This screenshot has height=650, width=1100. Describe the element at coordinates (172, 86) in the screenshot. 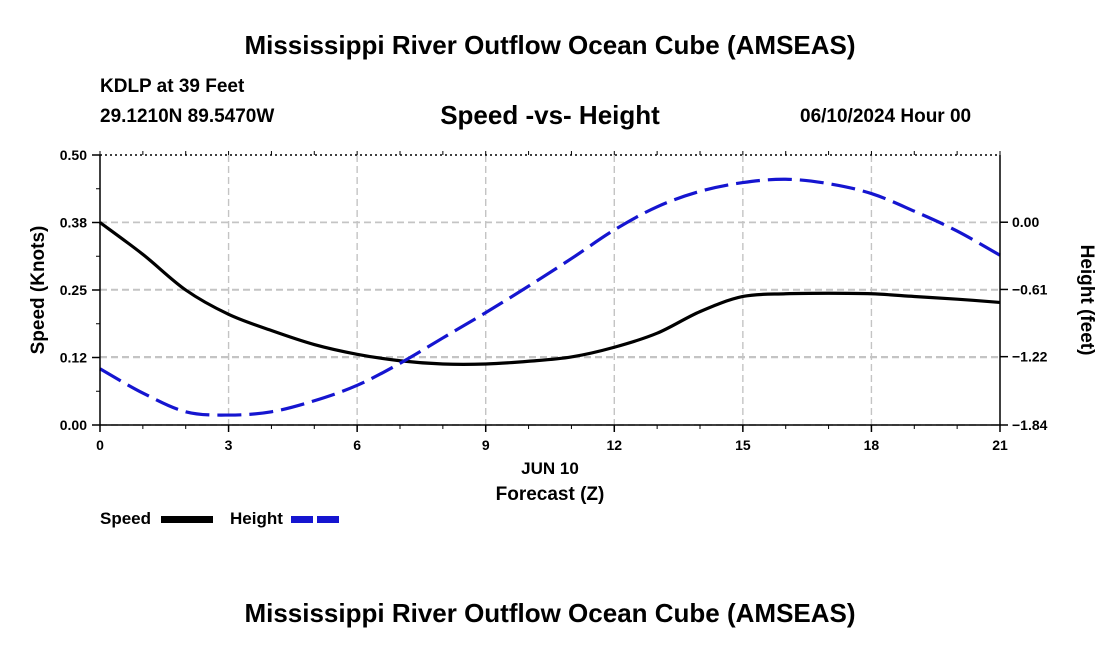

I see `station-label: KDLP at 39 Feet` at that location.